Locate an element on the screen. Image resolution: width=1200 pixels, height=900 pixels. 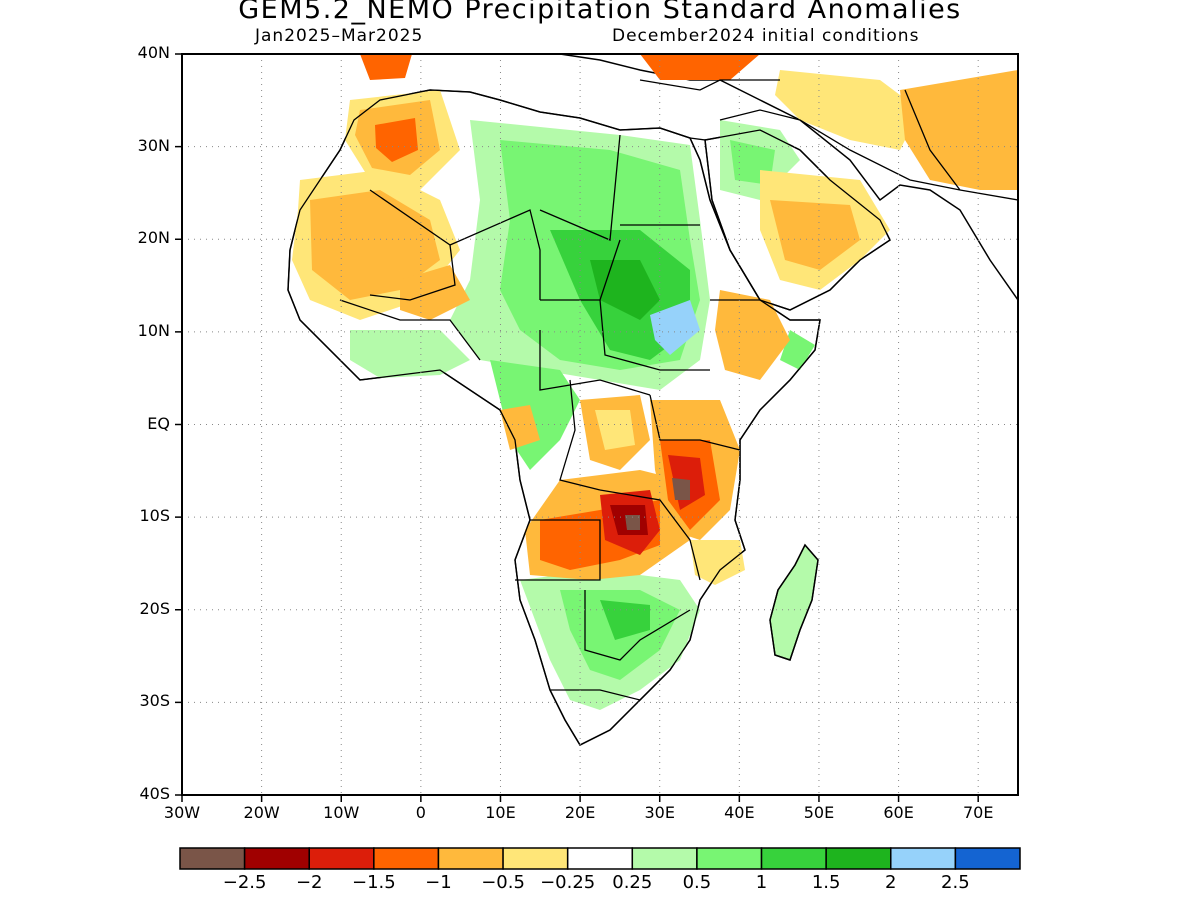
colorbar-label: −2 is located at coordinates (309, 882).